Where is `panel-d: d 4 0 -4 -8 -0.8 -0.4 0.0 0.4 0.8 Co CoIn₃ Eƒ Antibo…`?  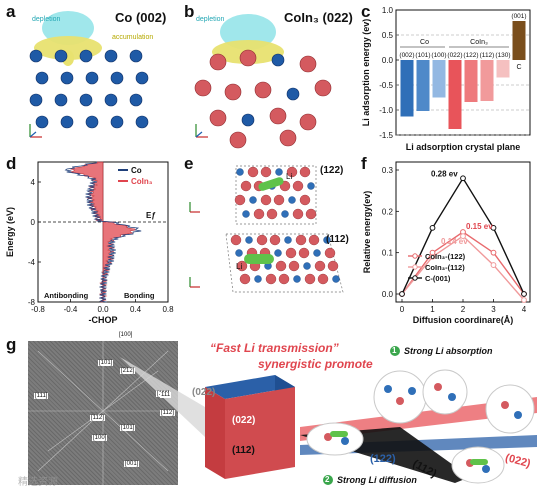 panel-d: d 4 0 -4 -8 -0.8 -0.4 0.0 0.4 0.8 Co CoIn₃ Eƒ Antibo… is located at coordinates (89, 239).